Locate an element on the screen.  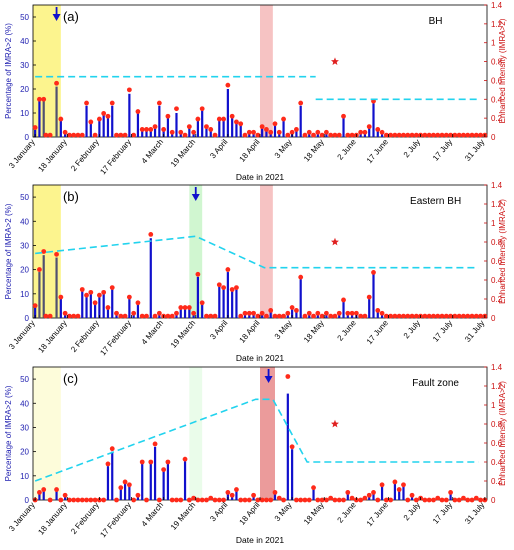
shaded-region-red is located at coordinates (266, 71).